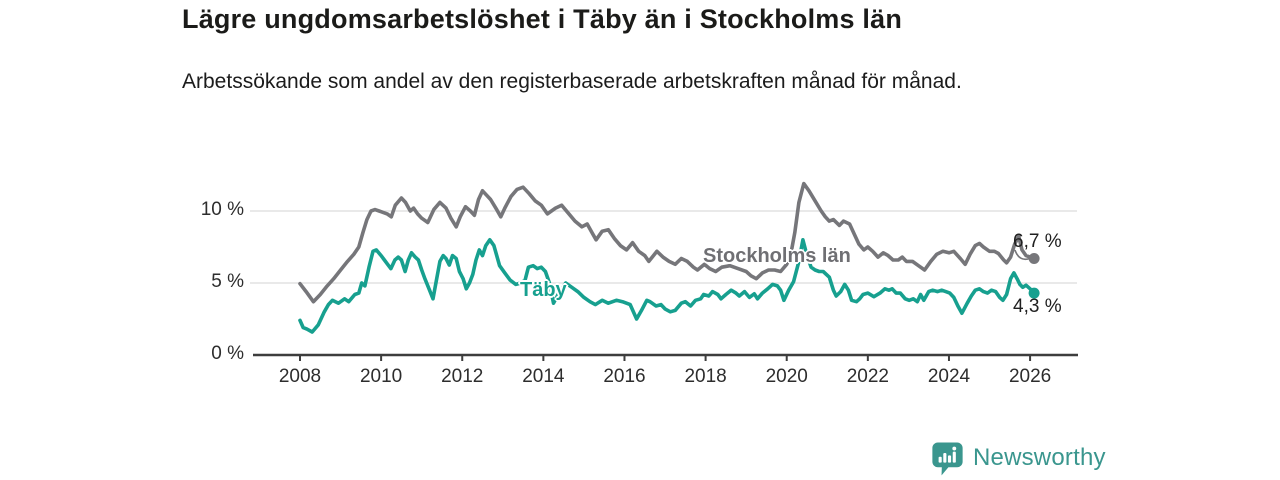 The width and height of the screenshot is (1280, 480). I want to click on y-tick-label: 0 %, so click(227, 353).